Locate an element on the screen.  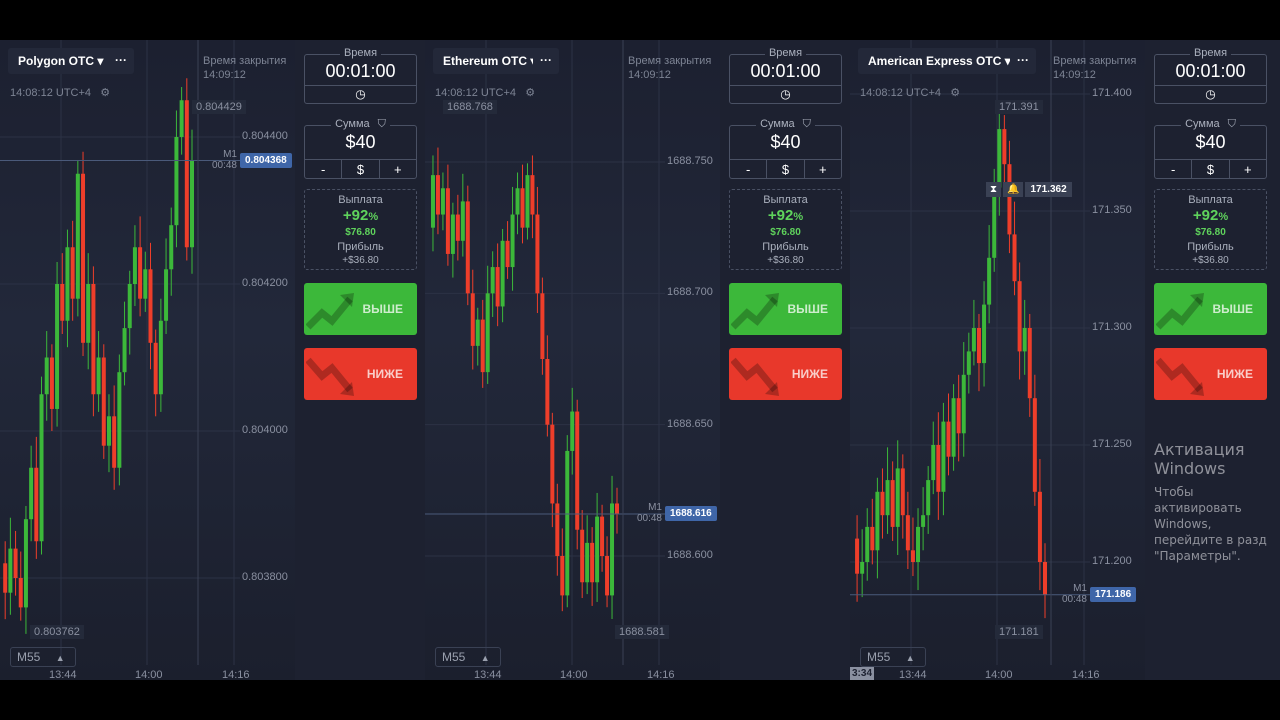
asset-name: Polygon OTC is located at coordinates (56, 61).